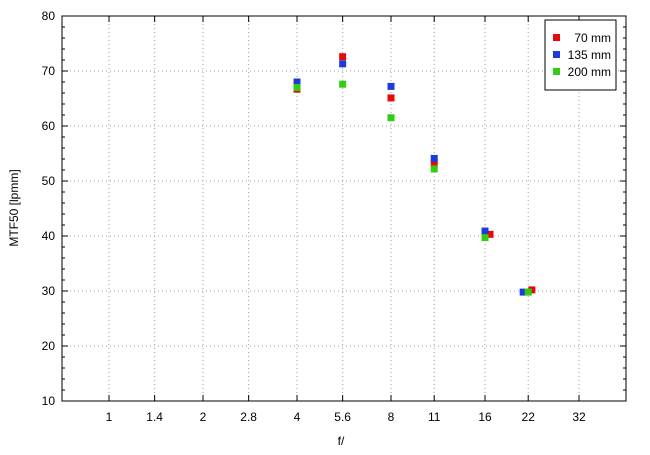 The width and height of the screenshot is (650, 455). Describe the element at coordinates (248, 417) in the screenshot. I see `x-tick-label: 2.8` at that location.